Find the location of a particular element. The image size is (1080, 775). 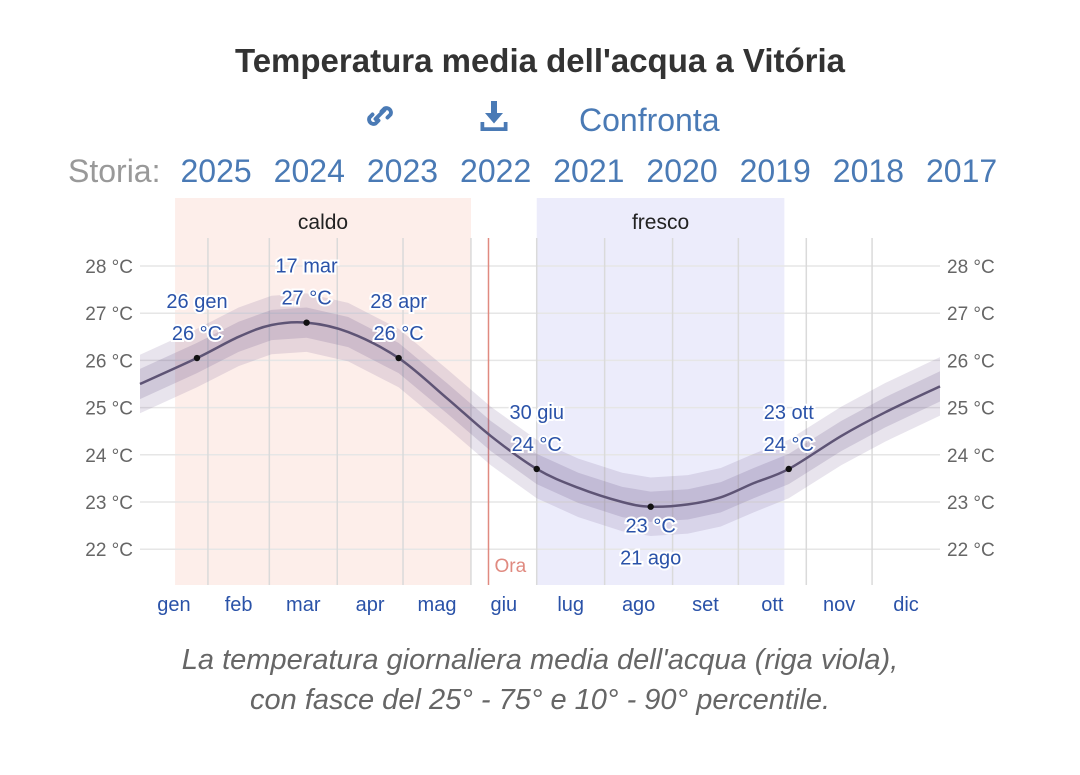

y-tick-label-left: 22 °C is located at coordinates (109, 550).